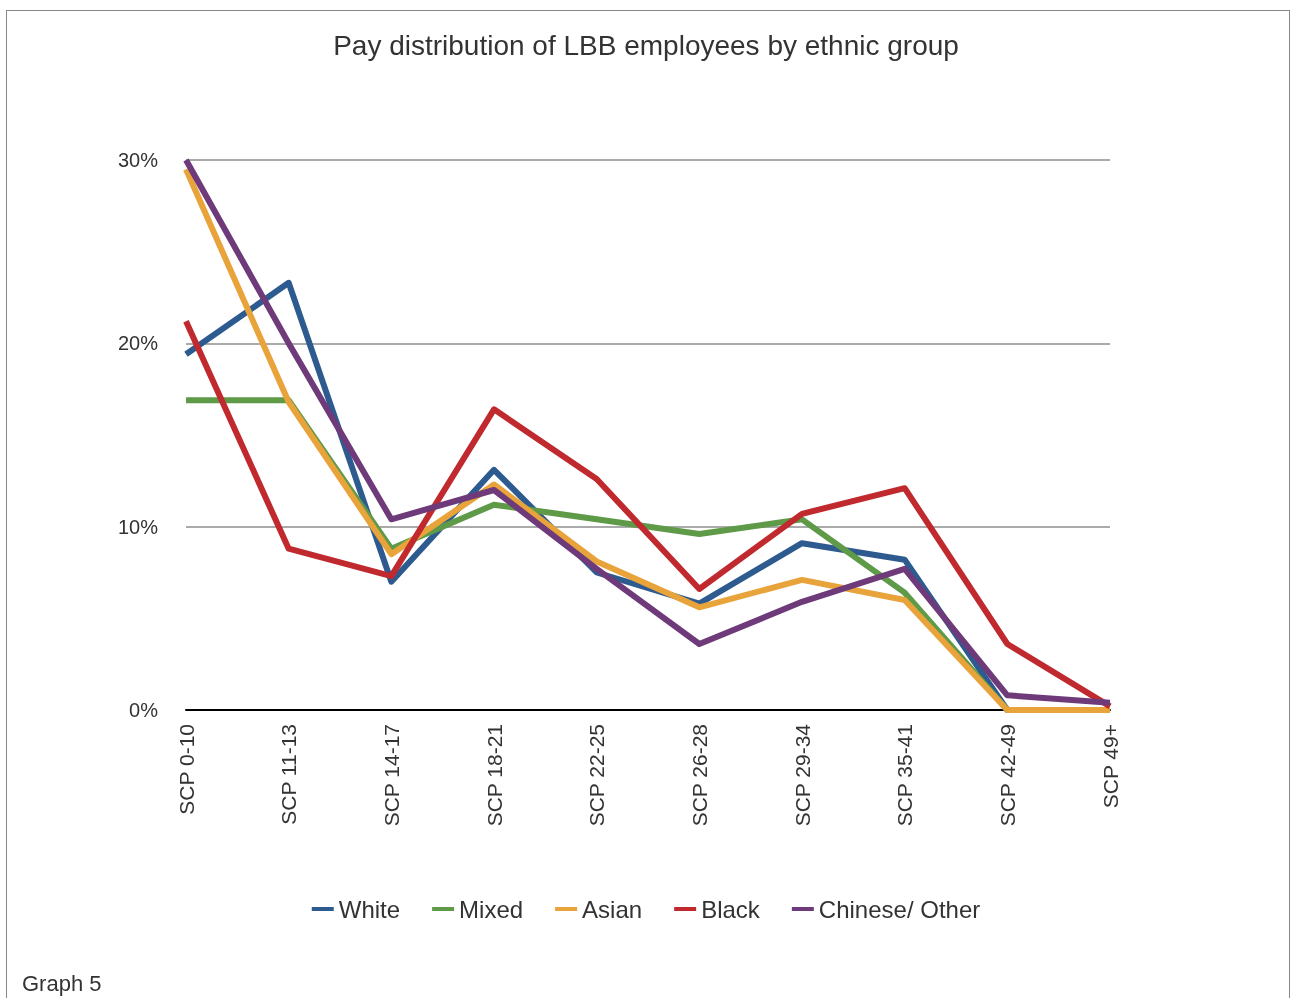  Describe the element at coordinates (1110, 766) in the screenshot. I see `x-tick-label: SCP 49+` at that location.